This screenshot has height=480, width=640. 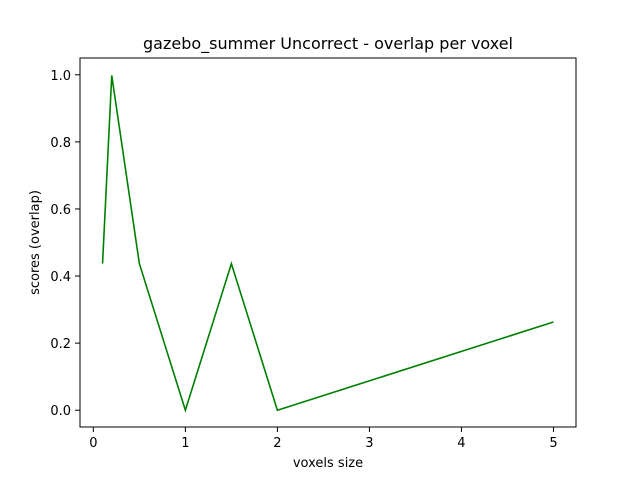 What do you see at coordinates (60, 76) in the screenshot?
I see `y-tick-label: 1.0` at bounding box center [60, 76].